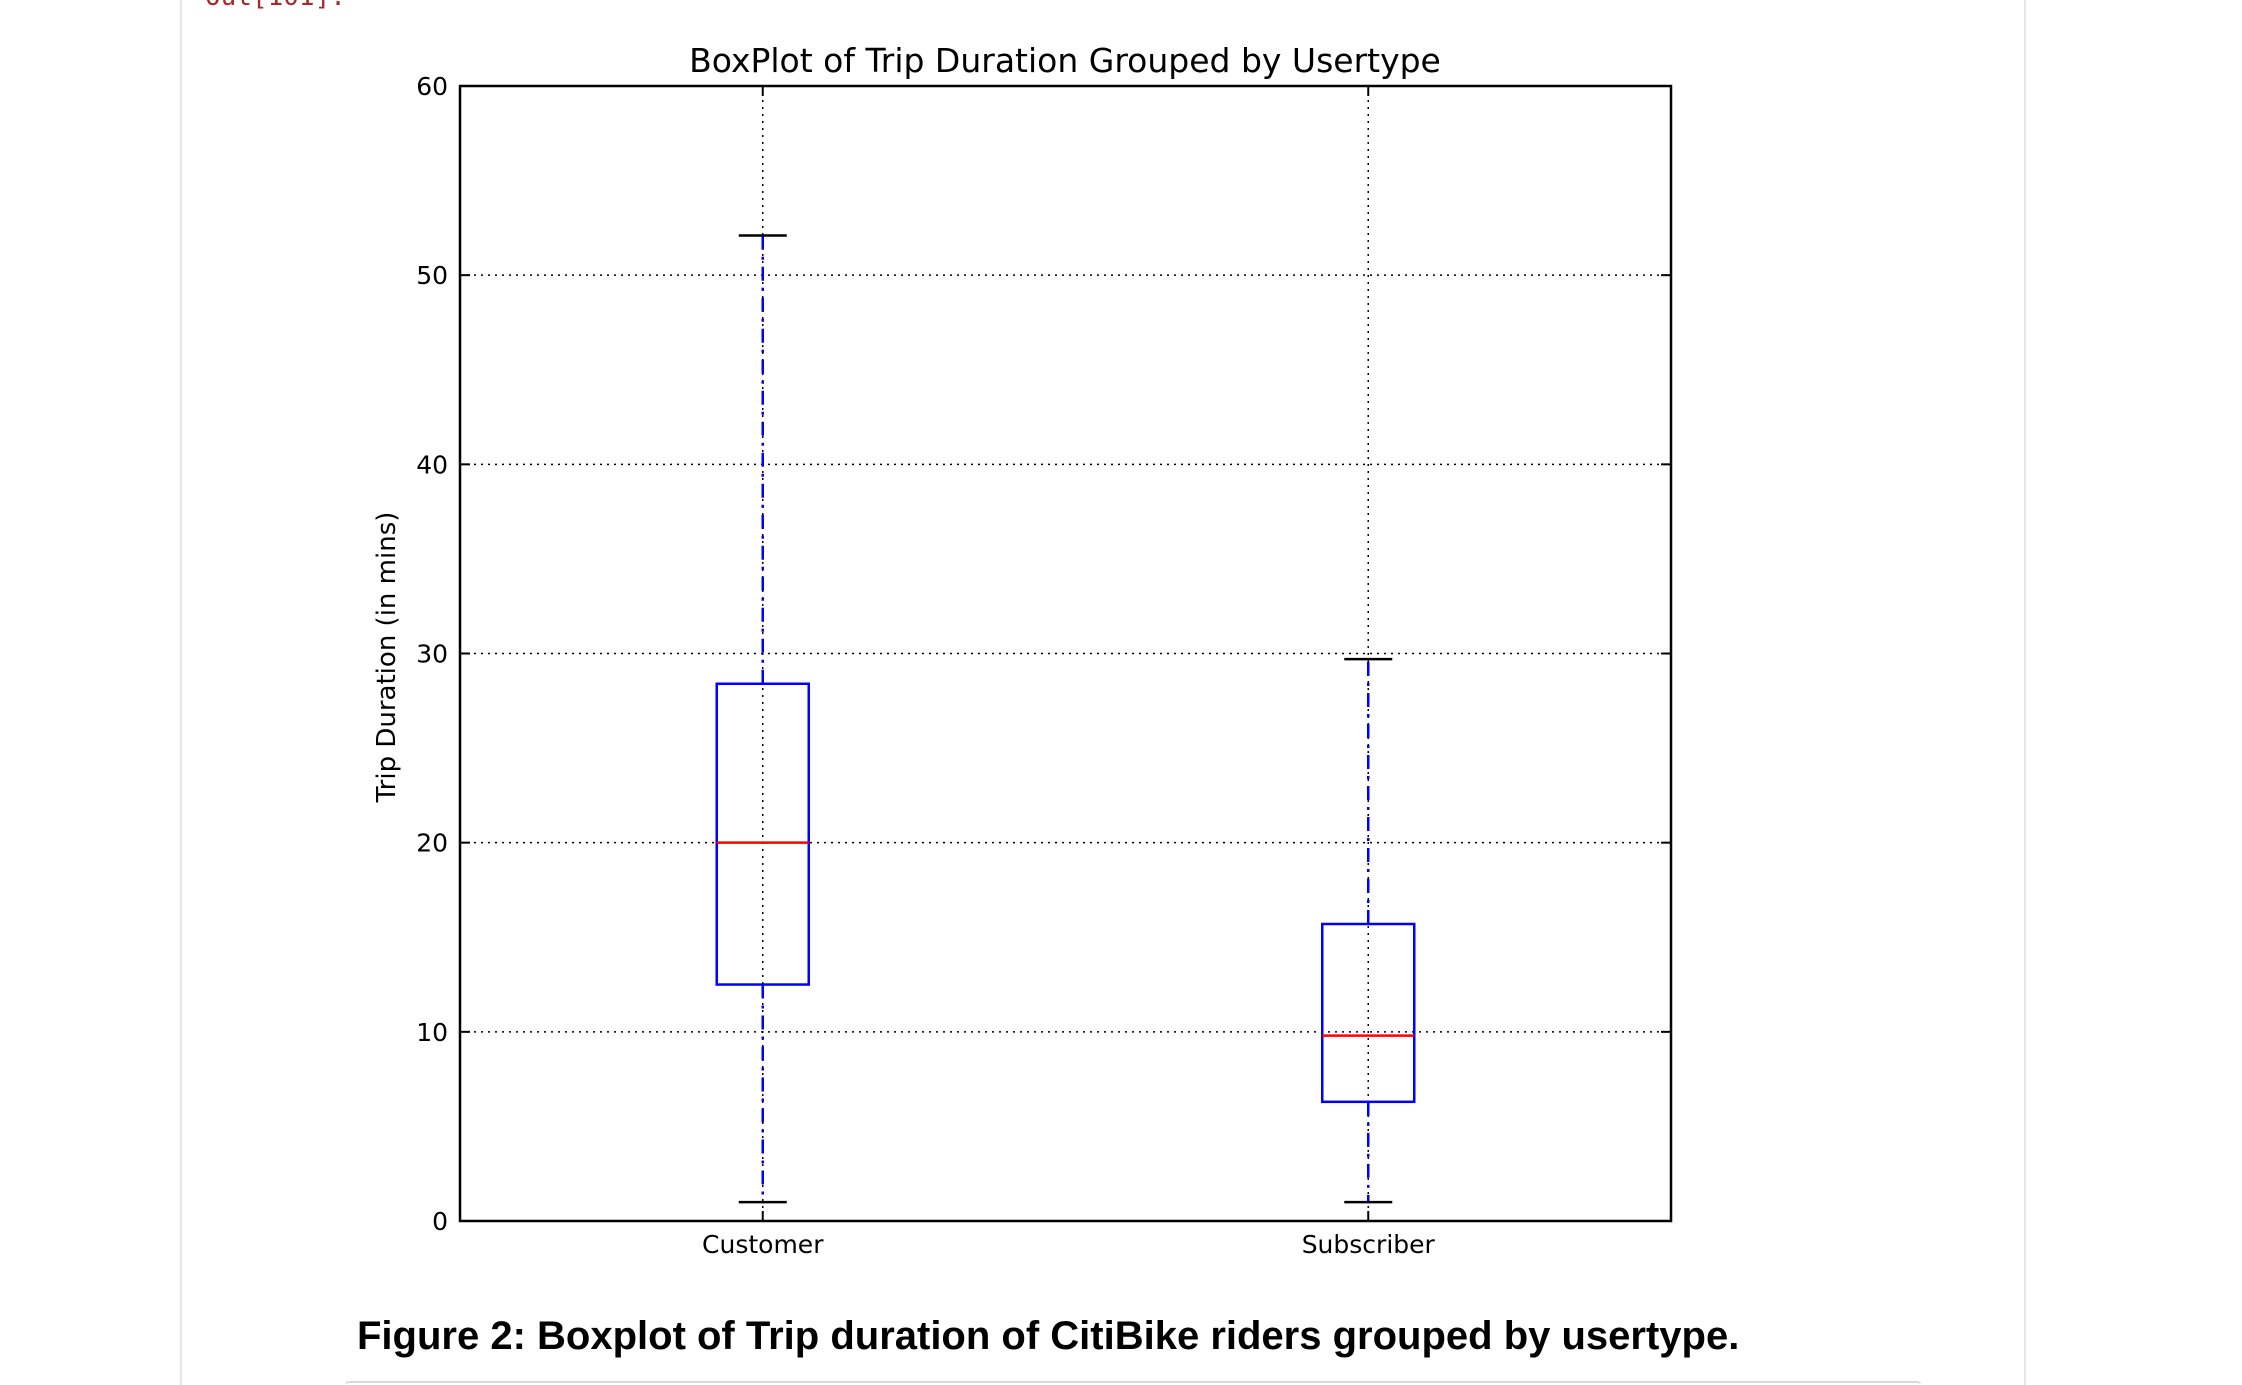 This screenshot has width=2242, height=1385. What do you see at coordinates (275, 6) in the screenshot?
I see `output-prompt: Out[101]:` at bounding box center [275, 6].